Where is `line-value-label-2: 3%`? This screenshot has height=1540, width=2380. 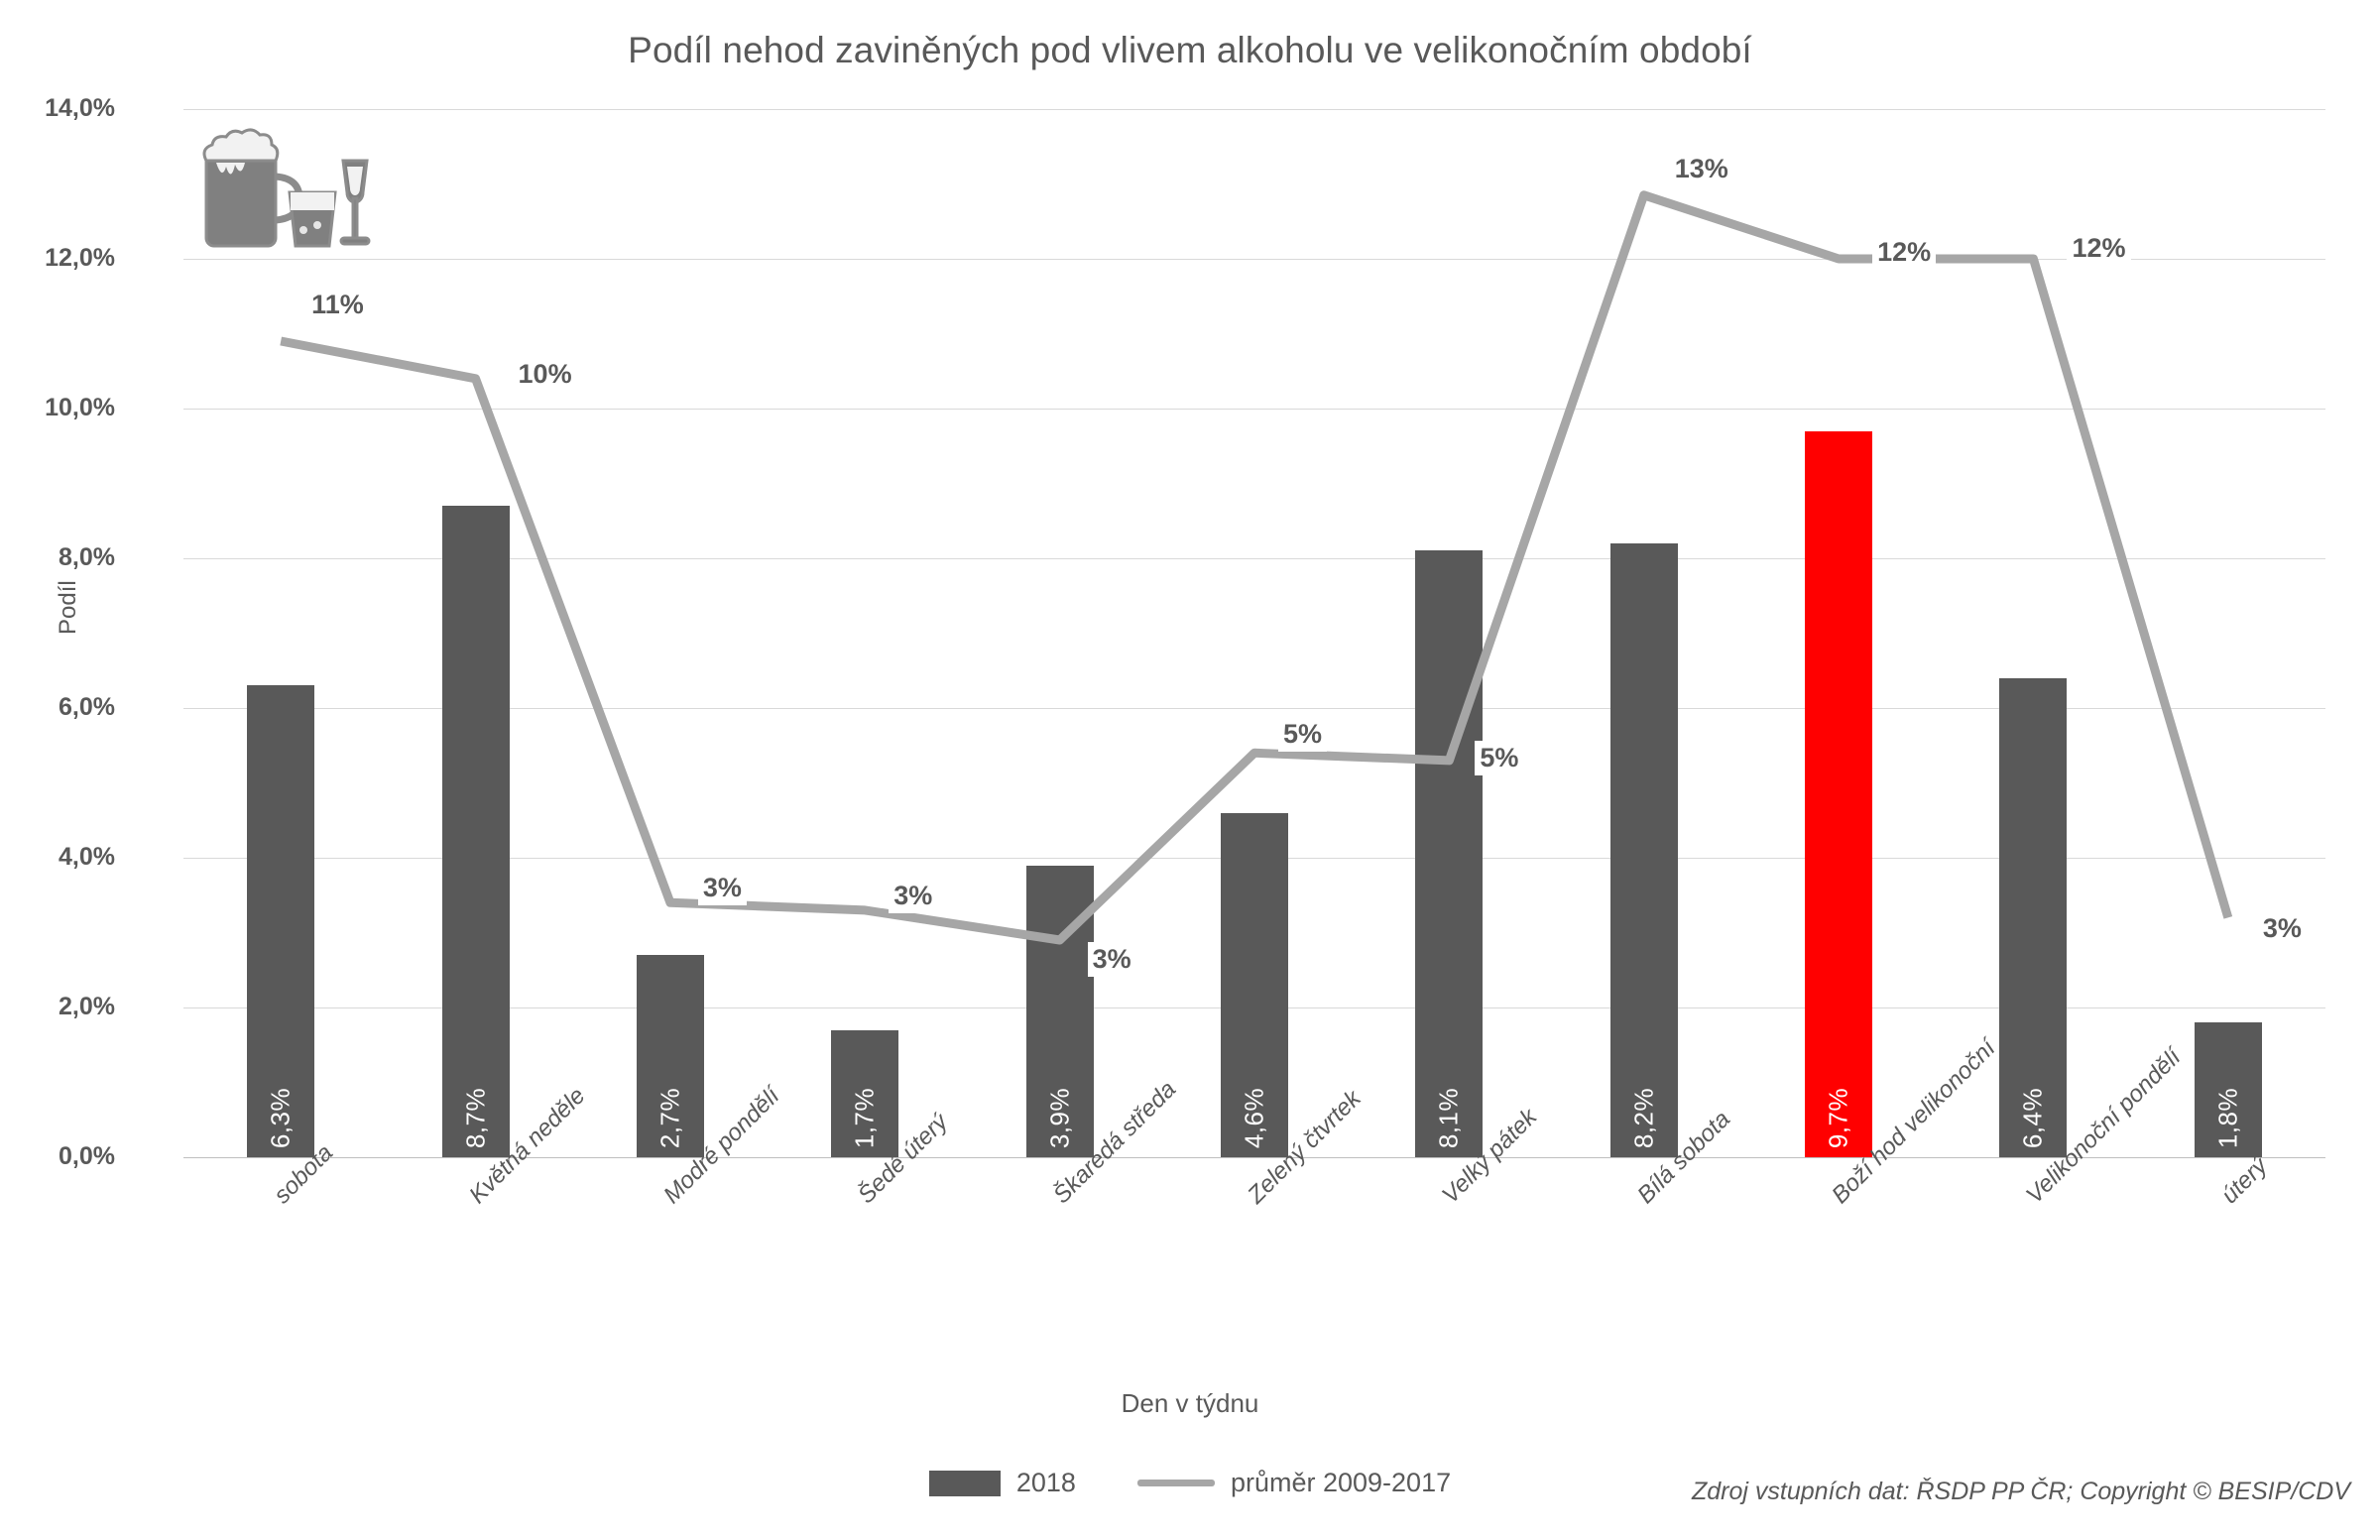
line-value-label-2: 3% is located at coordinates (722, 888).